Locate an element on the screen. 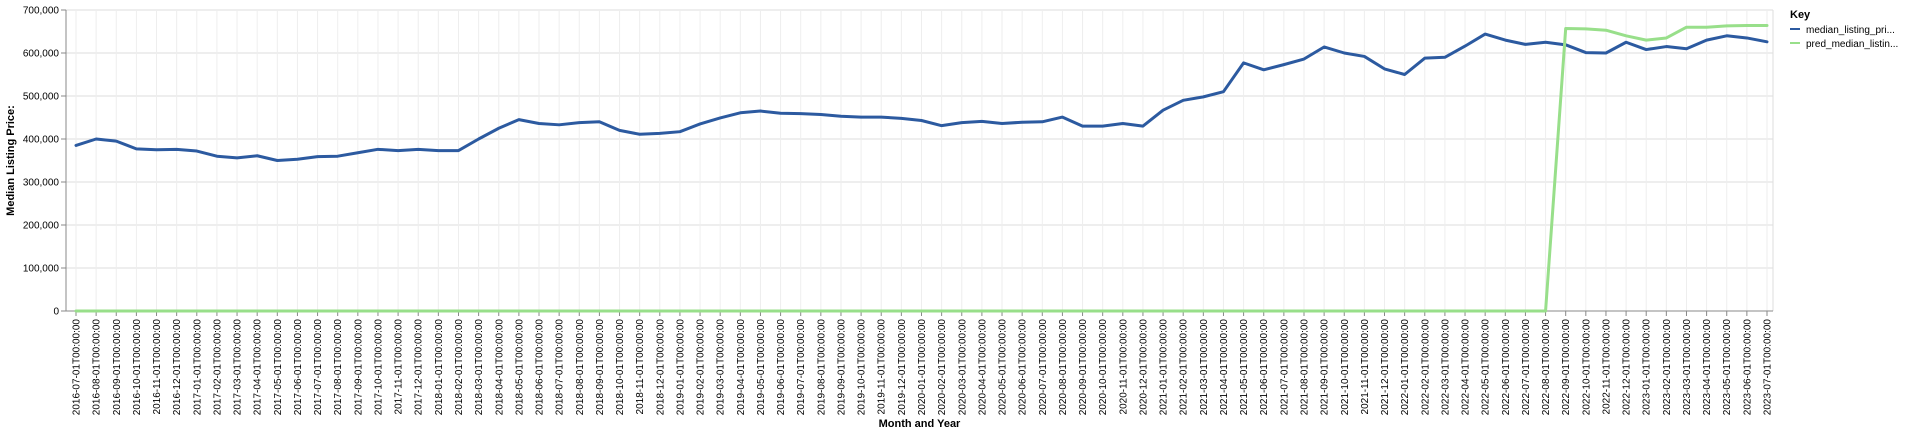 This screenshot has width=1920, height=439. x-tick-label: 2022-08-01T00:00:00 is located at coordinates (1546, 367).